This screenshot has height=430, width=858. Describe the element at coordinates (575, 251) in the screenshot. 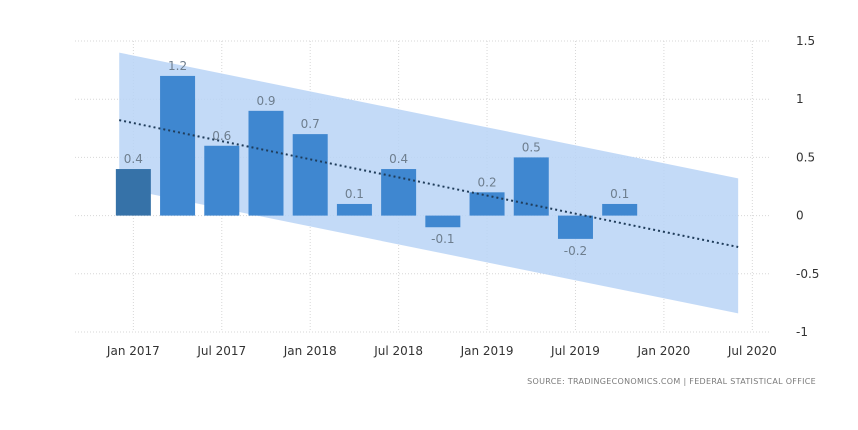

I see `data-label: -0.2` at that location.